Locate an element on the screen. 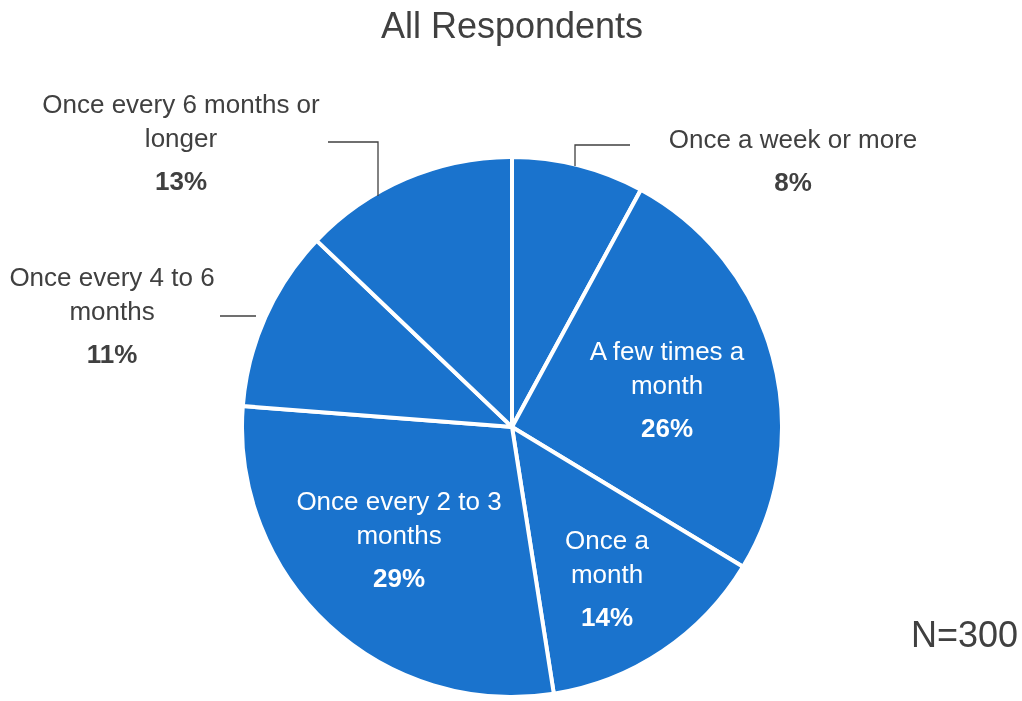  text: N=300 is located at coordinates (964, 634).